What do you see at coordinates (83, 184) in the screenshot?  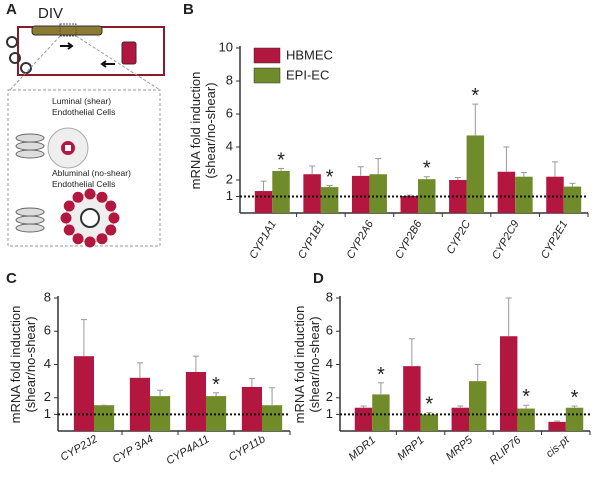 I see `abluminal-label: Endothelial Cells` at bounding box center [83, 184].